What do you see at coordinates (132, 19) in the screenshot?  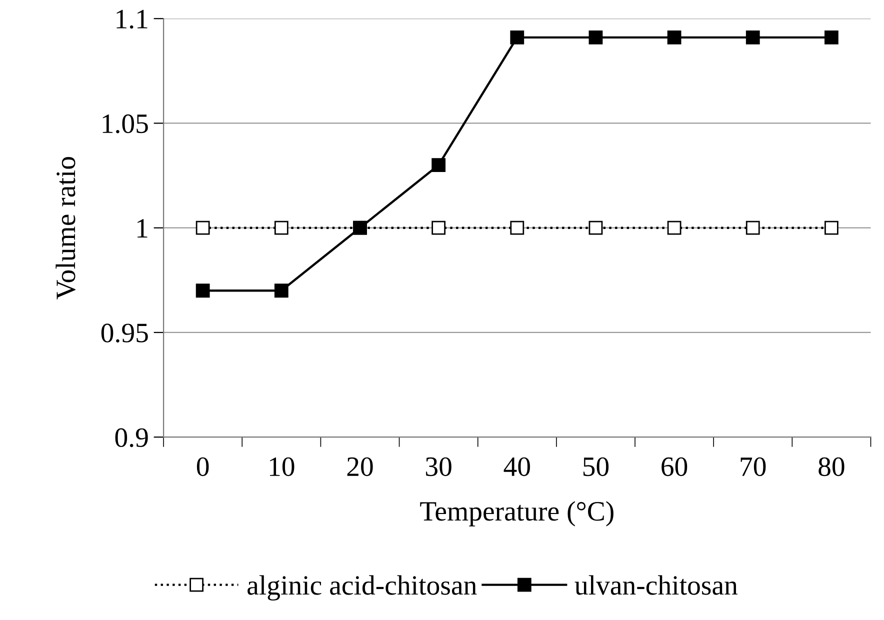 I see `y-tick-label: 1.1` at bounding box center [132, 19].